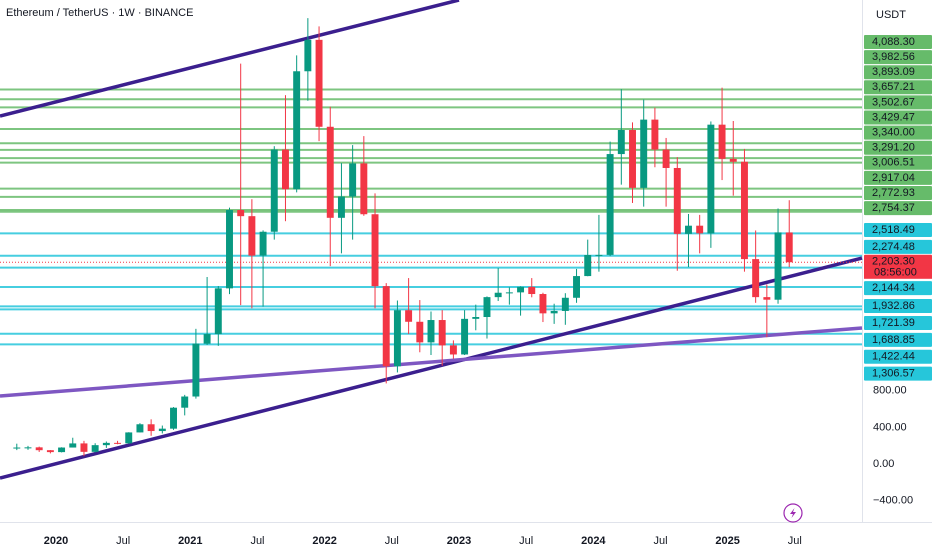 The image size is (932, 550). What do you see at coordinates (893, 178) in the screenshot?
I see `price-level-label: 2,917.04` at bounding box center [893, 178].